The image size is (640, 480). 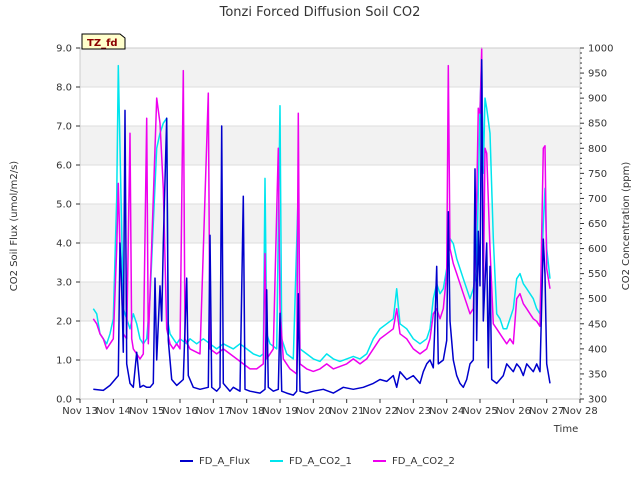 I want to click on y-tick-label: 9.0, so click(x=64, y=49).